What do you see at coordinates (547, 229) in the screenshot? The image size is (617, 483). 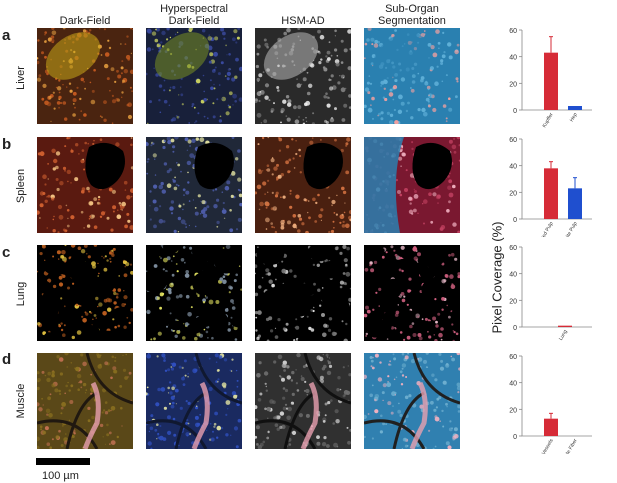 I see `category-label: Red Pulp` at bounding box center [547, 229].